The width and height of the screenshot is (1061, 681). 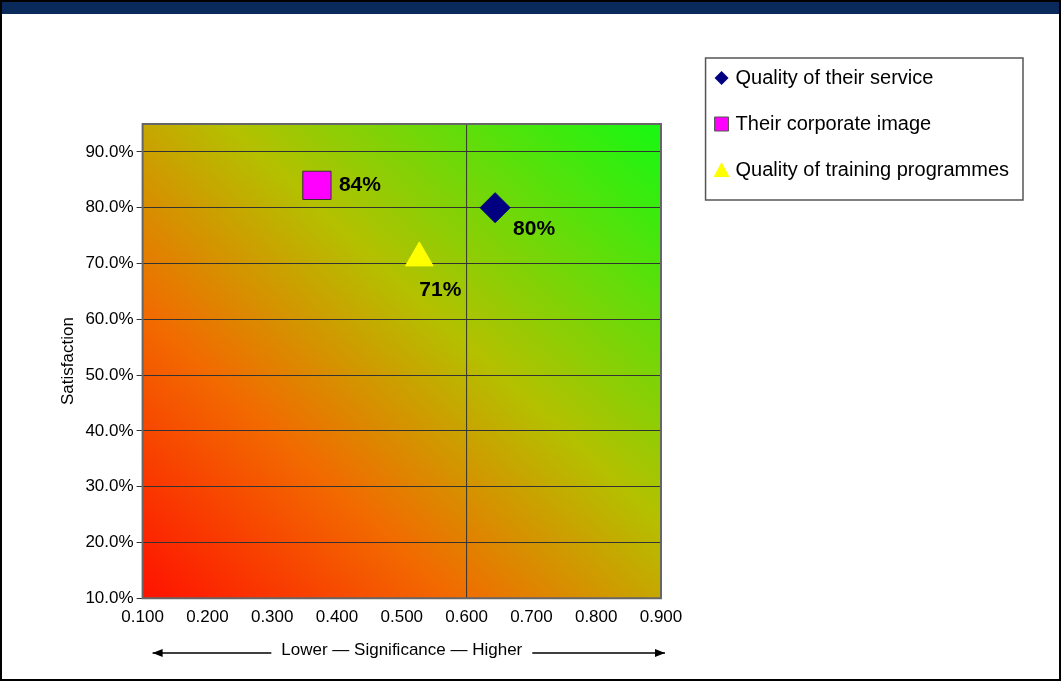 I want to click on legend-label: Quality of their service, so click(x=834, y=76).